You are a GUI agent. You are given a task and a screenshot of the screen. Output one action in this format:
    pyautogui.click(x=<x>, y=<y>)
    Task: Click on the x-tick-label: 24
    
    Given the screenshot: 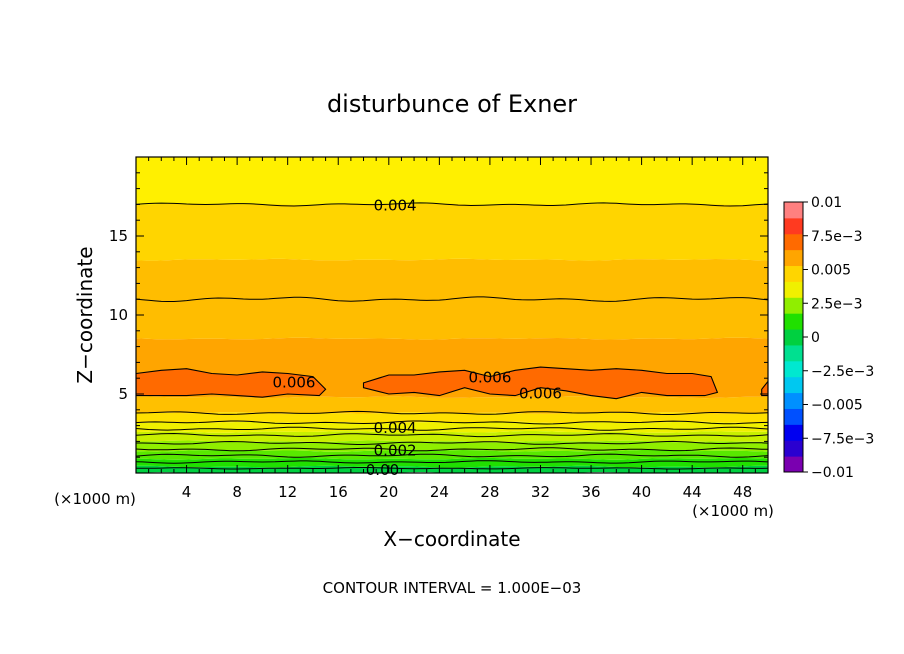 What is the action you would take?
    pyautogui.click(x=439, y=492)
    